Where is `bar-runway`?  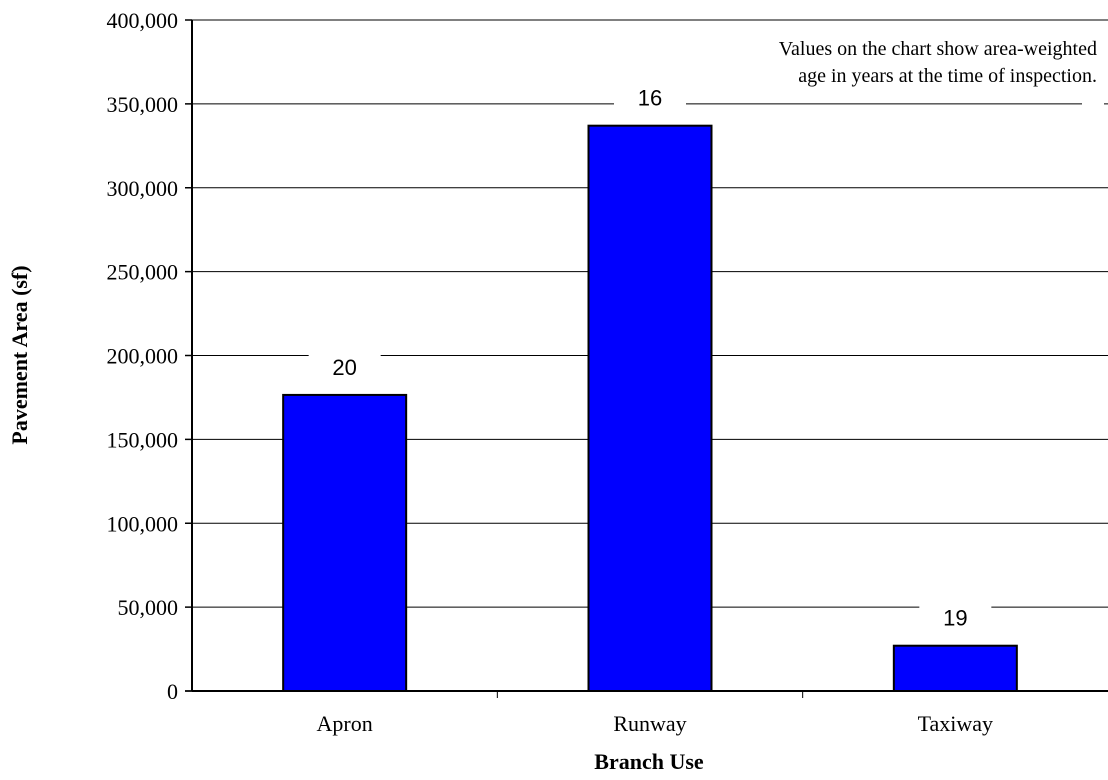 bar-runway is located at coordinates (650, 408).